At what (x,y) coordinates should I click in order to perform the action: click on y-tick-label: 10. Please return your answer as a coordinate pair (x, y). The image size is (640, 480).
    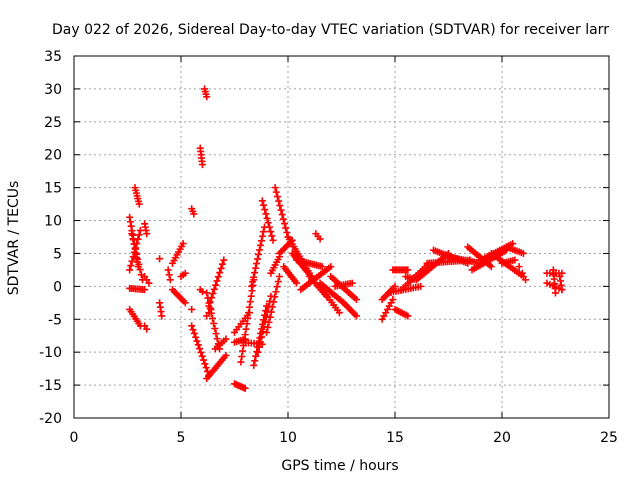
    Looking at the image, I should click on (53, 222).